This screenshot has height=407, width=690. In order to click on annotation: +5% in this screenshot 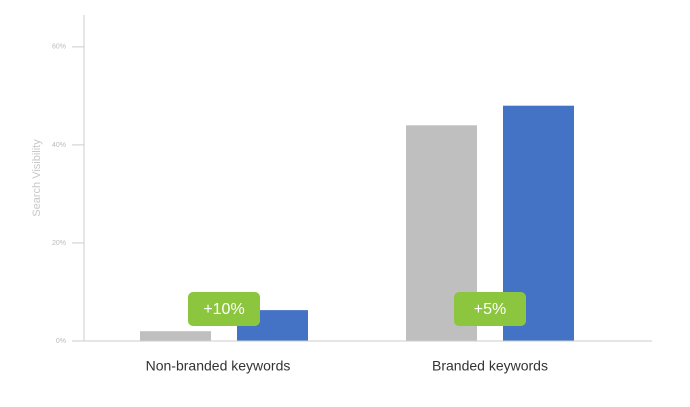, I will do `click(490, 309)`.